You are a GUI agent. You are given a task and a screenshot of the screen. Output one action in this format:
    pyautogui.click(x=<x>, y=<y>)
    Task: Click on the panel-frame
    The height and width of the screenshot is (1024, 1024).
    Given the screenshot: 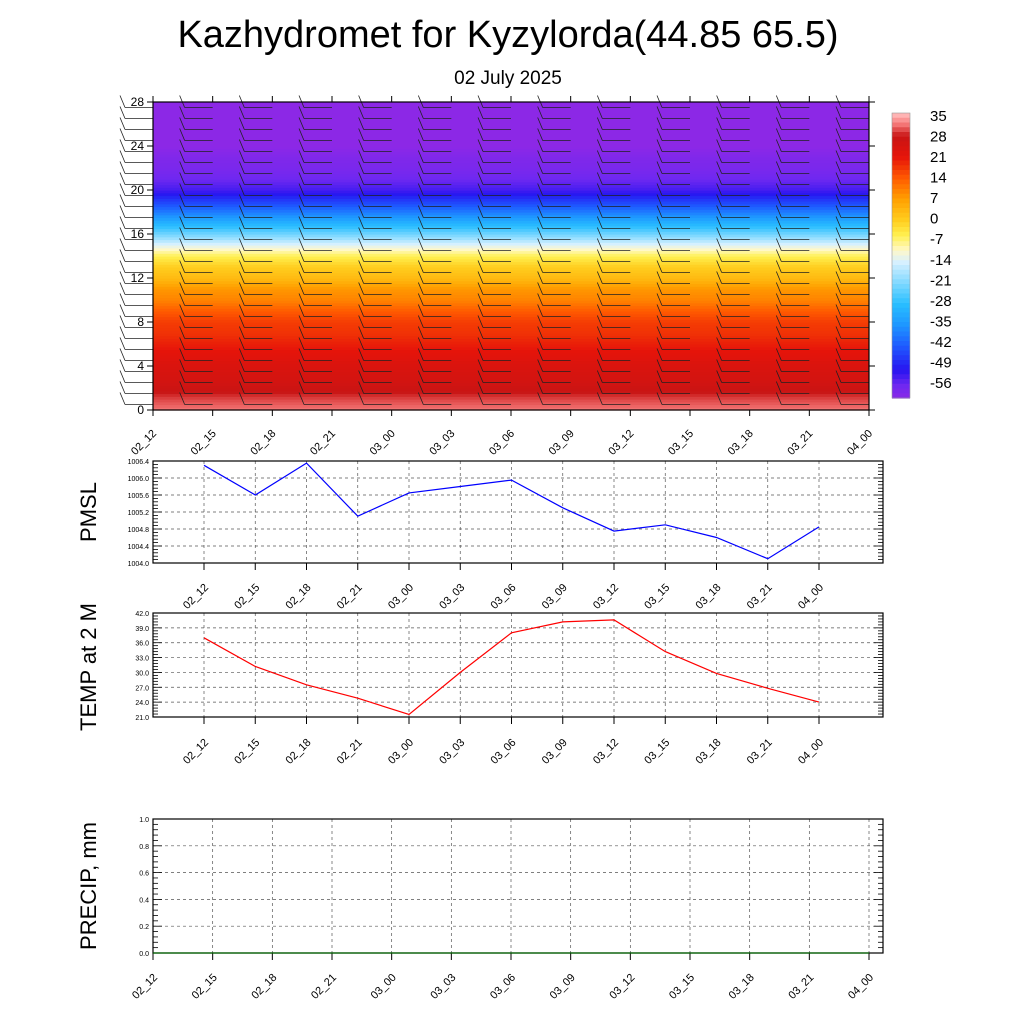 What is the action you would take?
    pyautogui.click(x=518, y=512)
    